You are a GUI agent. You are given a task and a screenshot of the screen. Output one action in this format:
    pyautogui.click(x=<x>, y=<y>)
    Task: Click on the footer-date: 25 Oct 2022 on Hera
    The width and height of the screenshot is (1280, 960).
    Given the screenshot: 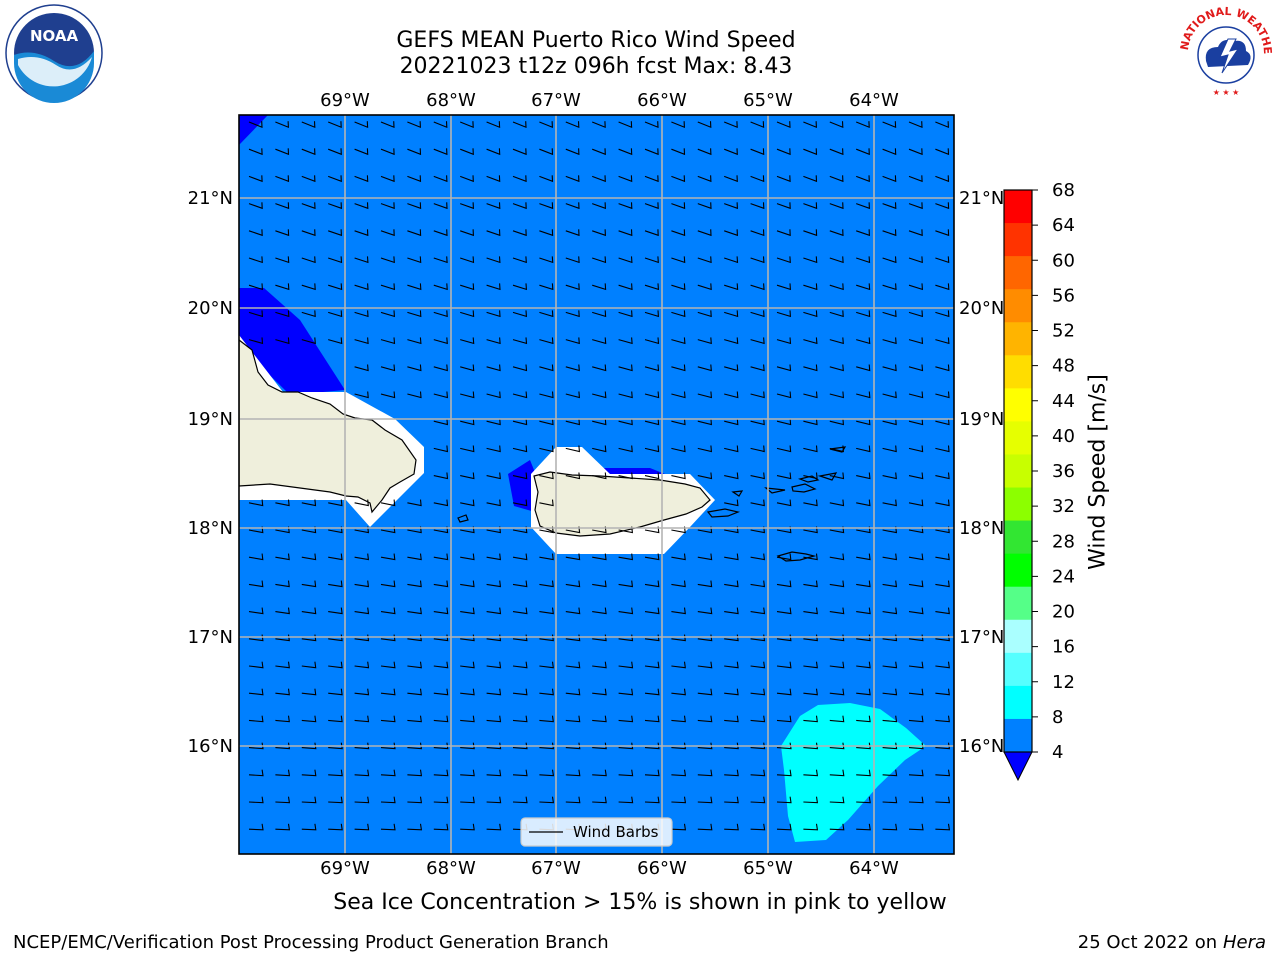 What is the action you would take?
    pyautogui.click(x=1172, y=942)
    